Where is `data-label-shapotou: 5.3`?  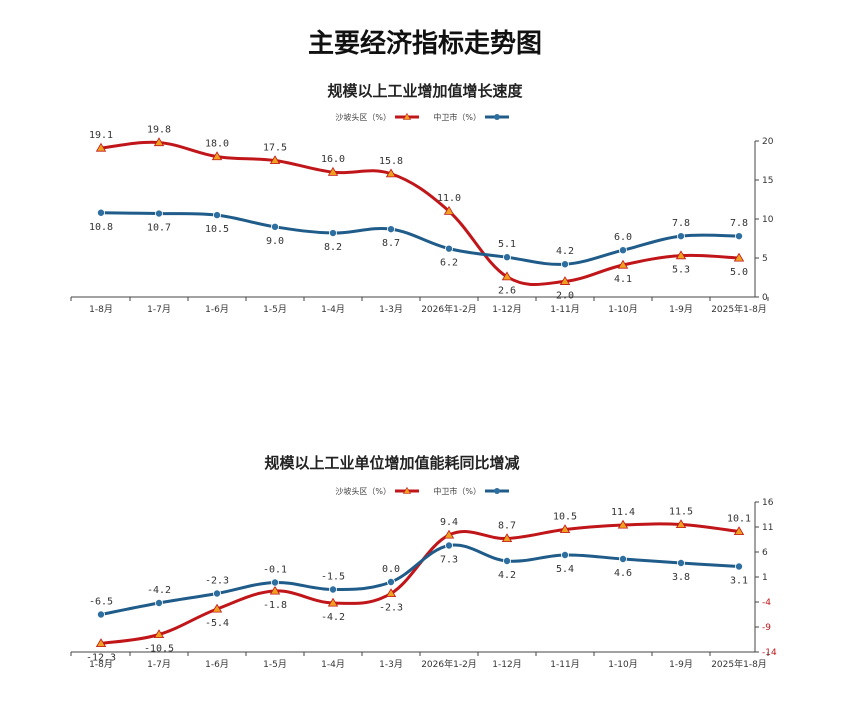
data-label-shapotou: 5.3 is located at coordinates (681, 270).